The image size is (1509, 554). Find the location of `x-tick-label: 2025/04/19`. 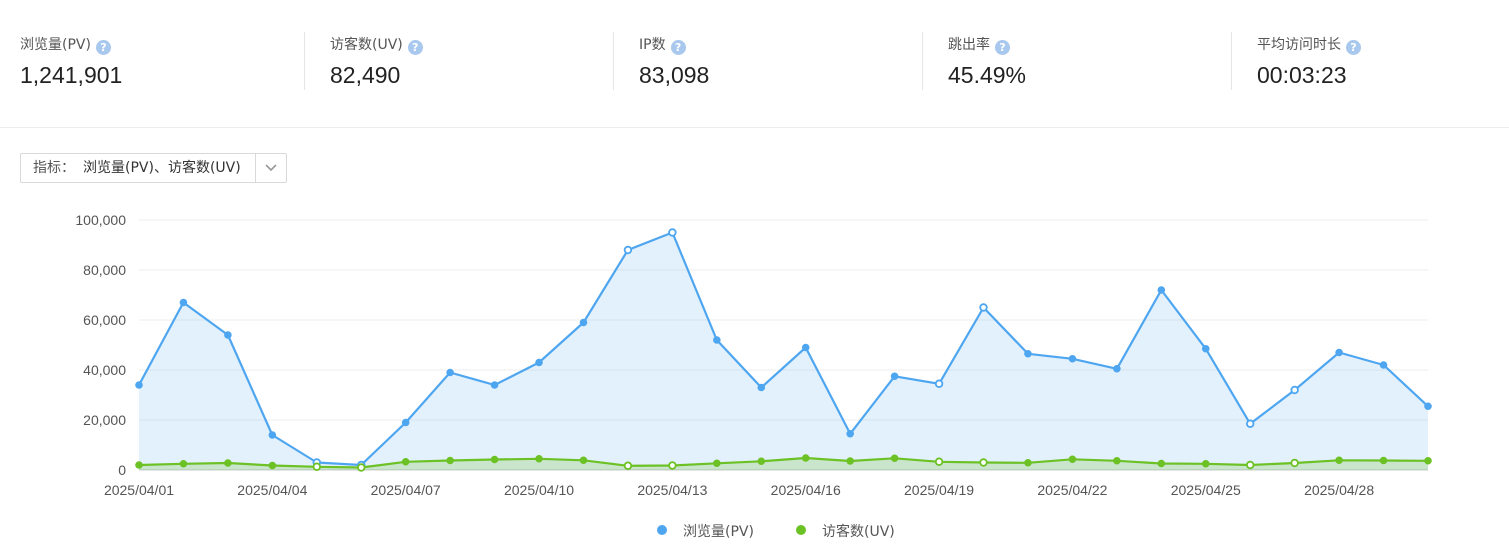

x-tick-label: 2025/04/19 is located at coordinates (939, 490).